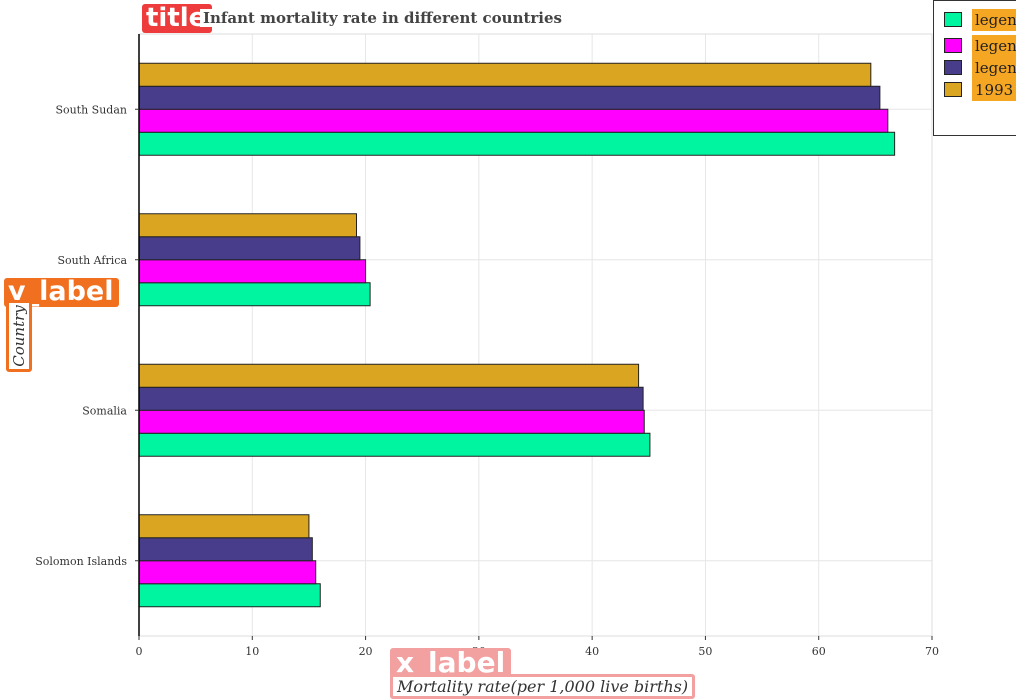 This screenshot has height=700, width=1016. I want to click on x-tick-label: 60, so click(819, 651).